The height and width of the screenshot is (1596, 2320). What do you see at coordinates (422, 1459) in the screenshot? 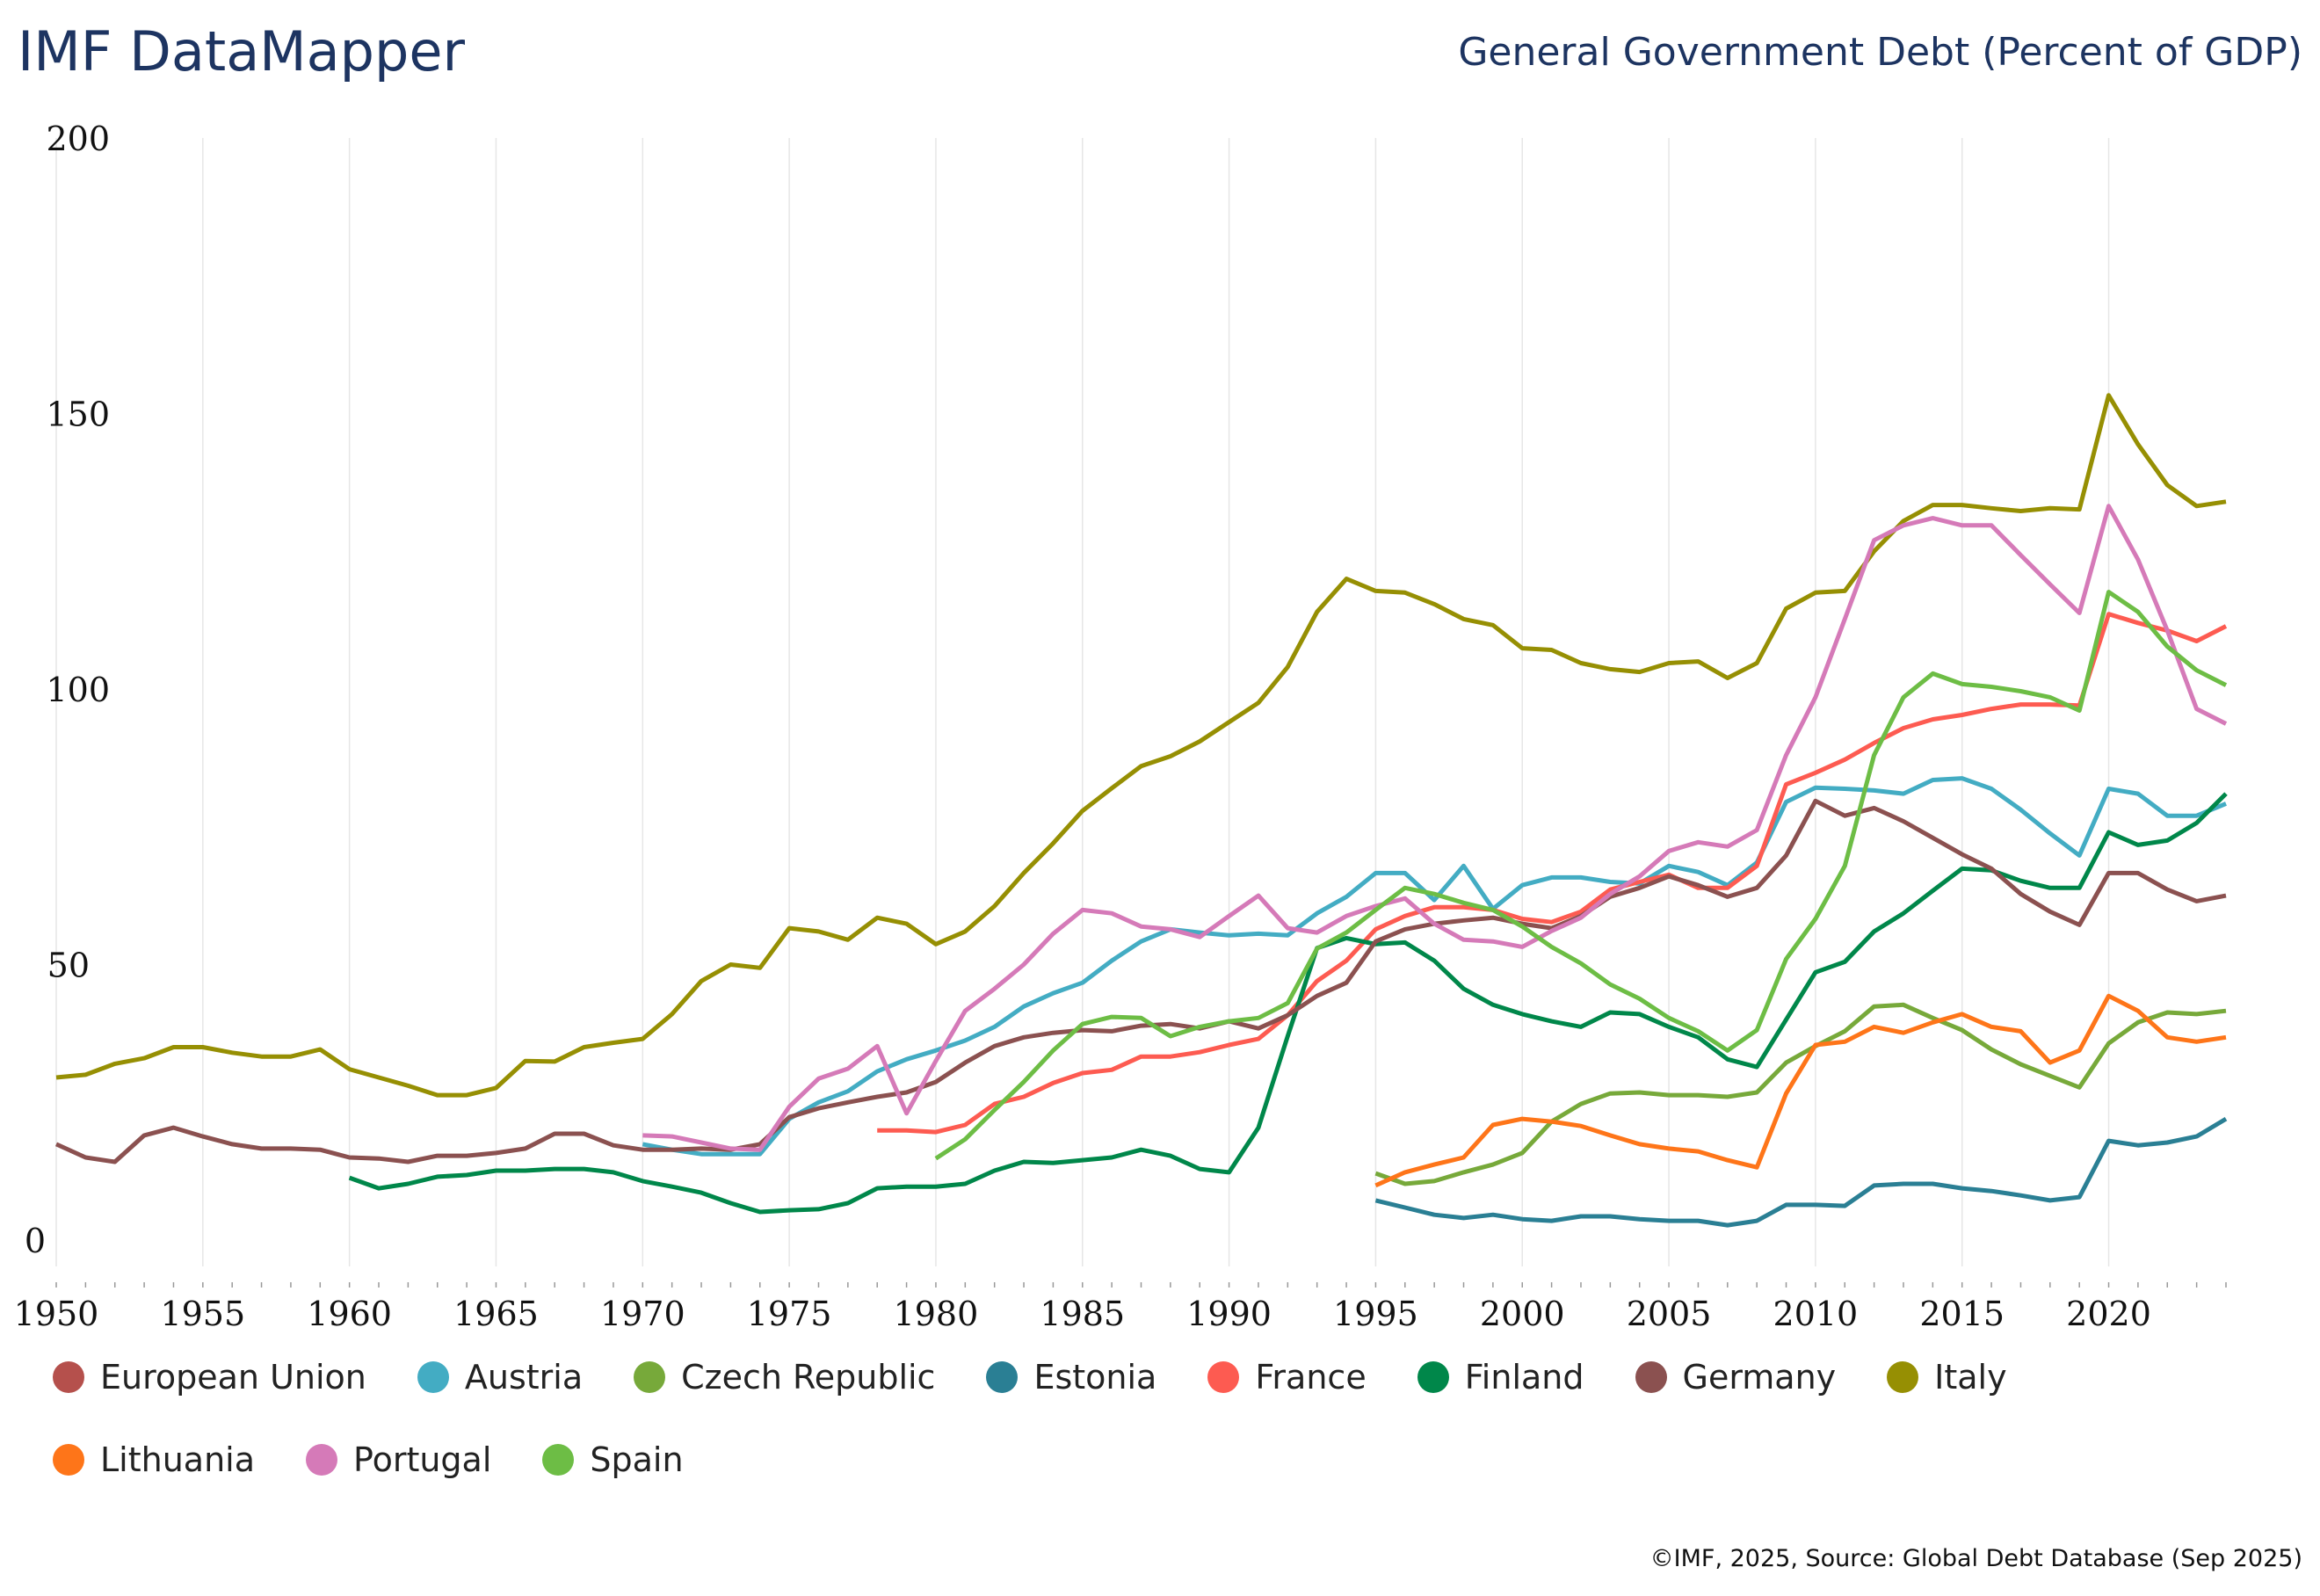
I see `legend-label: Portugal` at bounding box center [422, 1459].